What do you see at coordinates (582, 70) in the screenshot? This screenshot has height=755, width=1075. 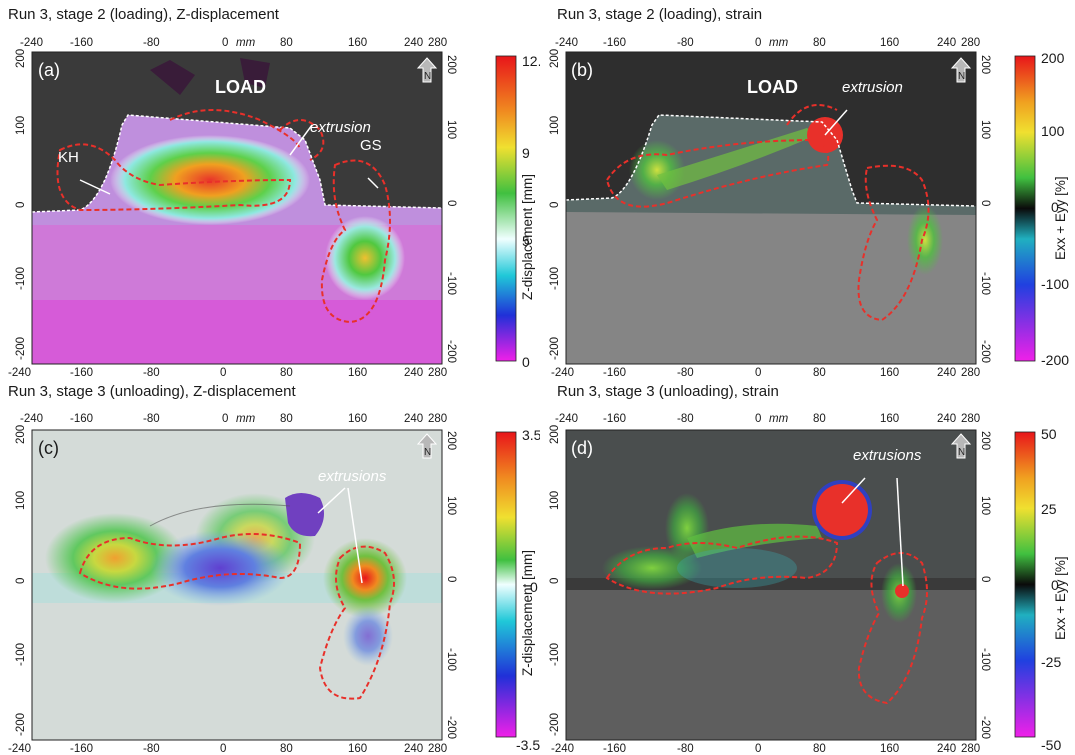 I see `panel-b-letter: (b)` at bounding box center [582, 70].